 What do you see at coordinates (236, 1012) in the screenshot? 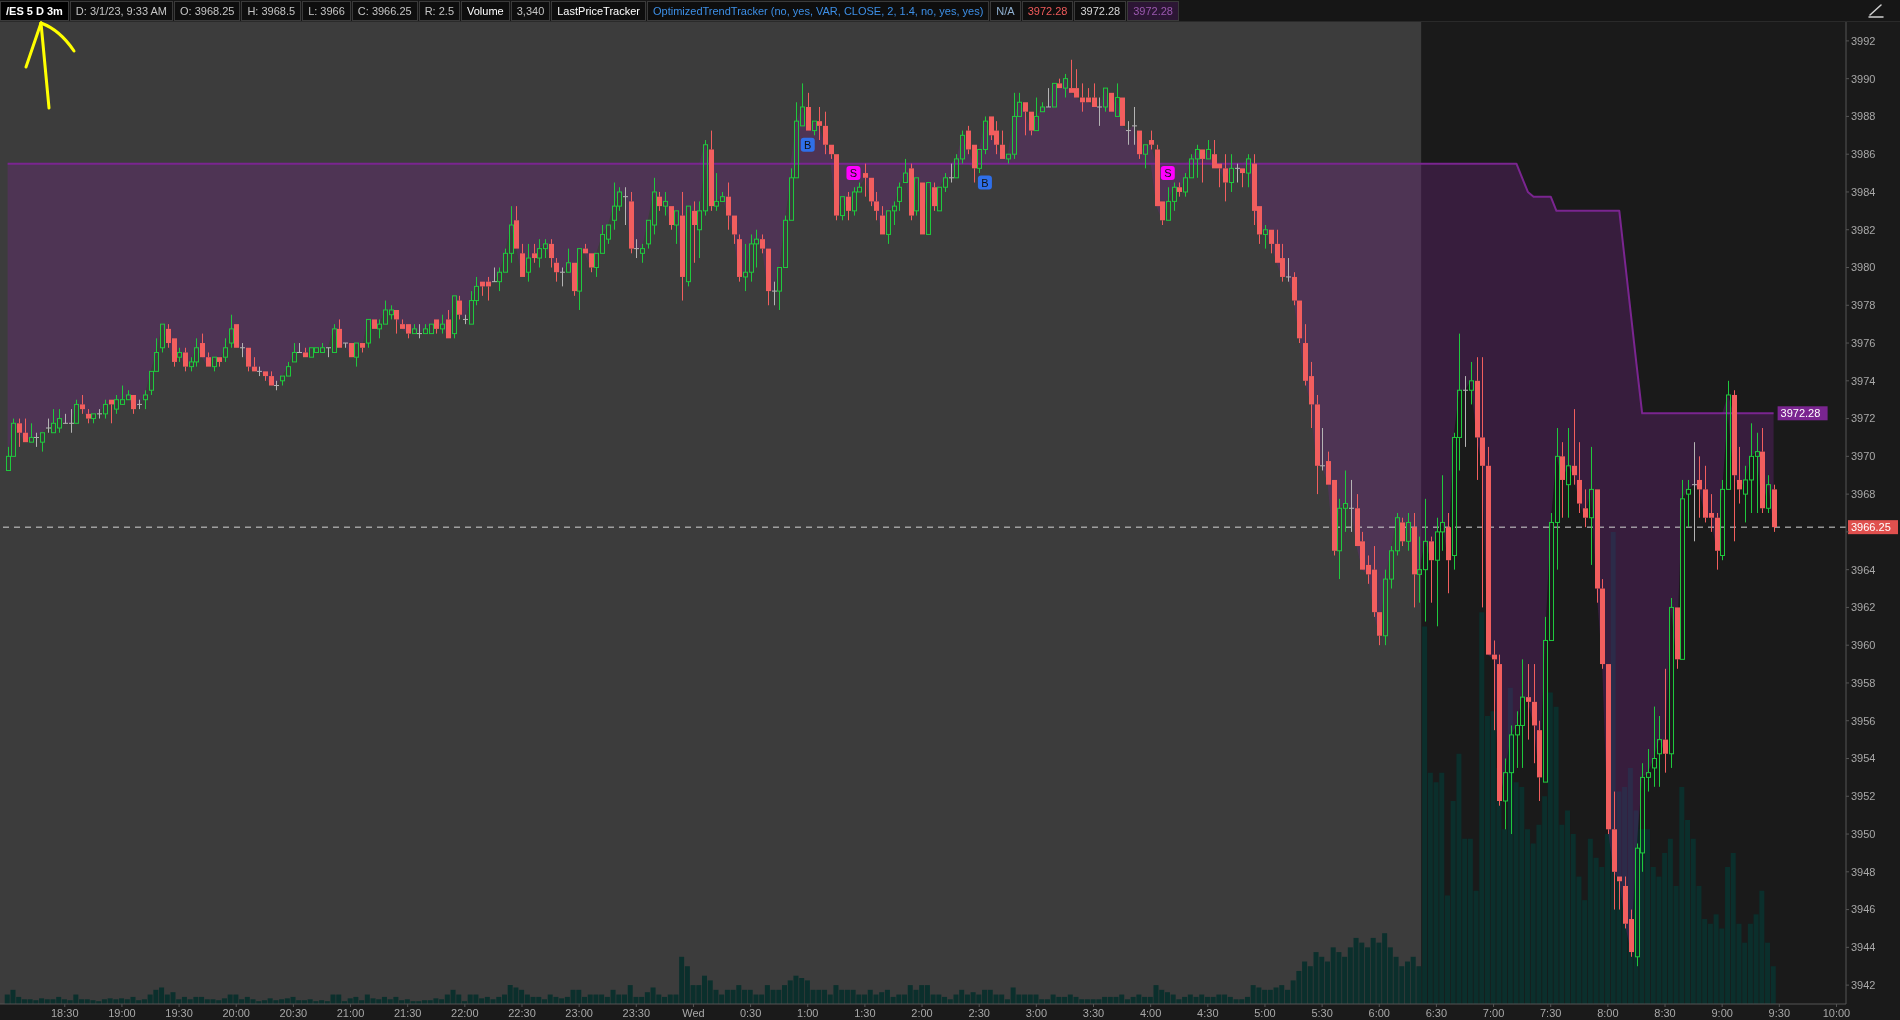
I see `x-tick-label: 20:00` at bounding box center [236, 1012].